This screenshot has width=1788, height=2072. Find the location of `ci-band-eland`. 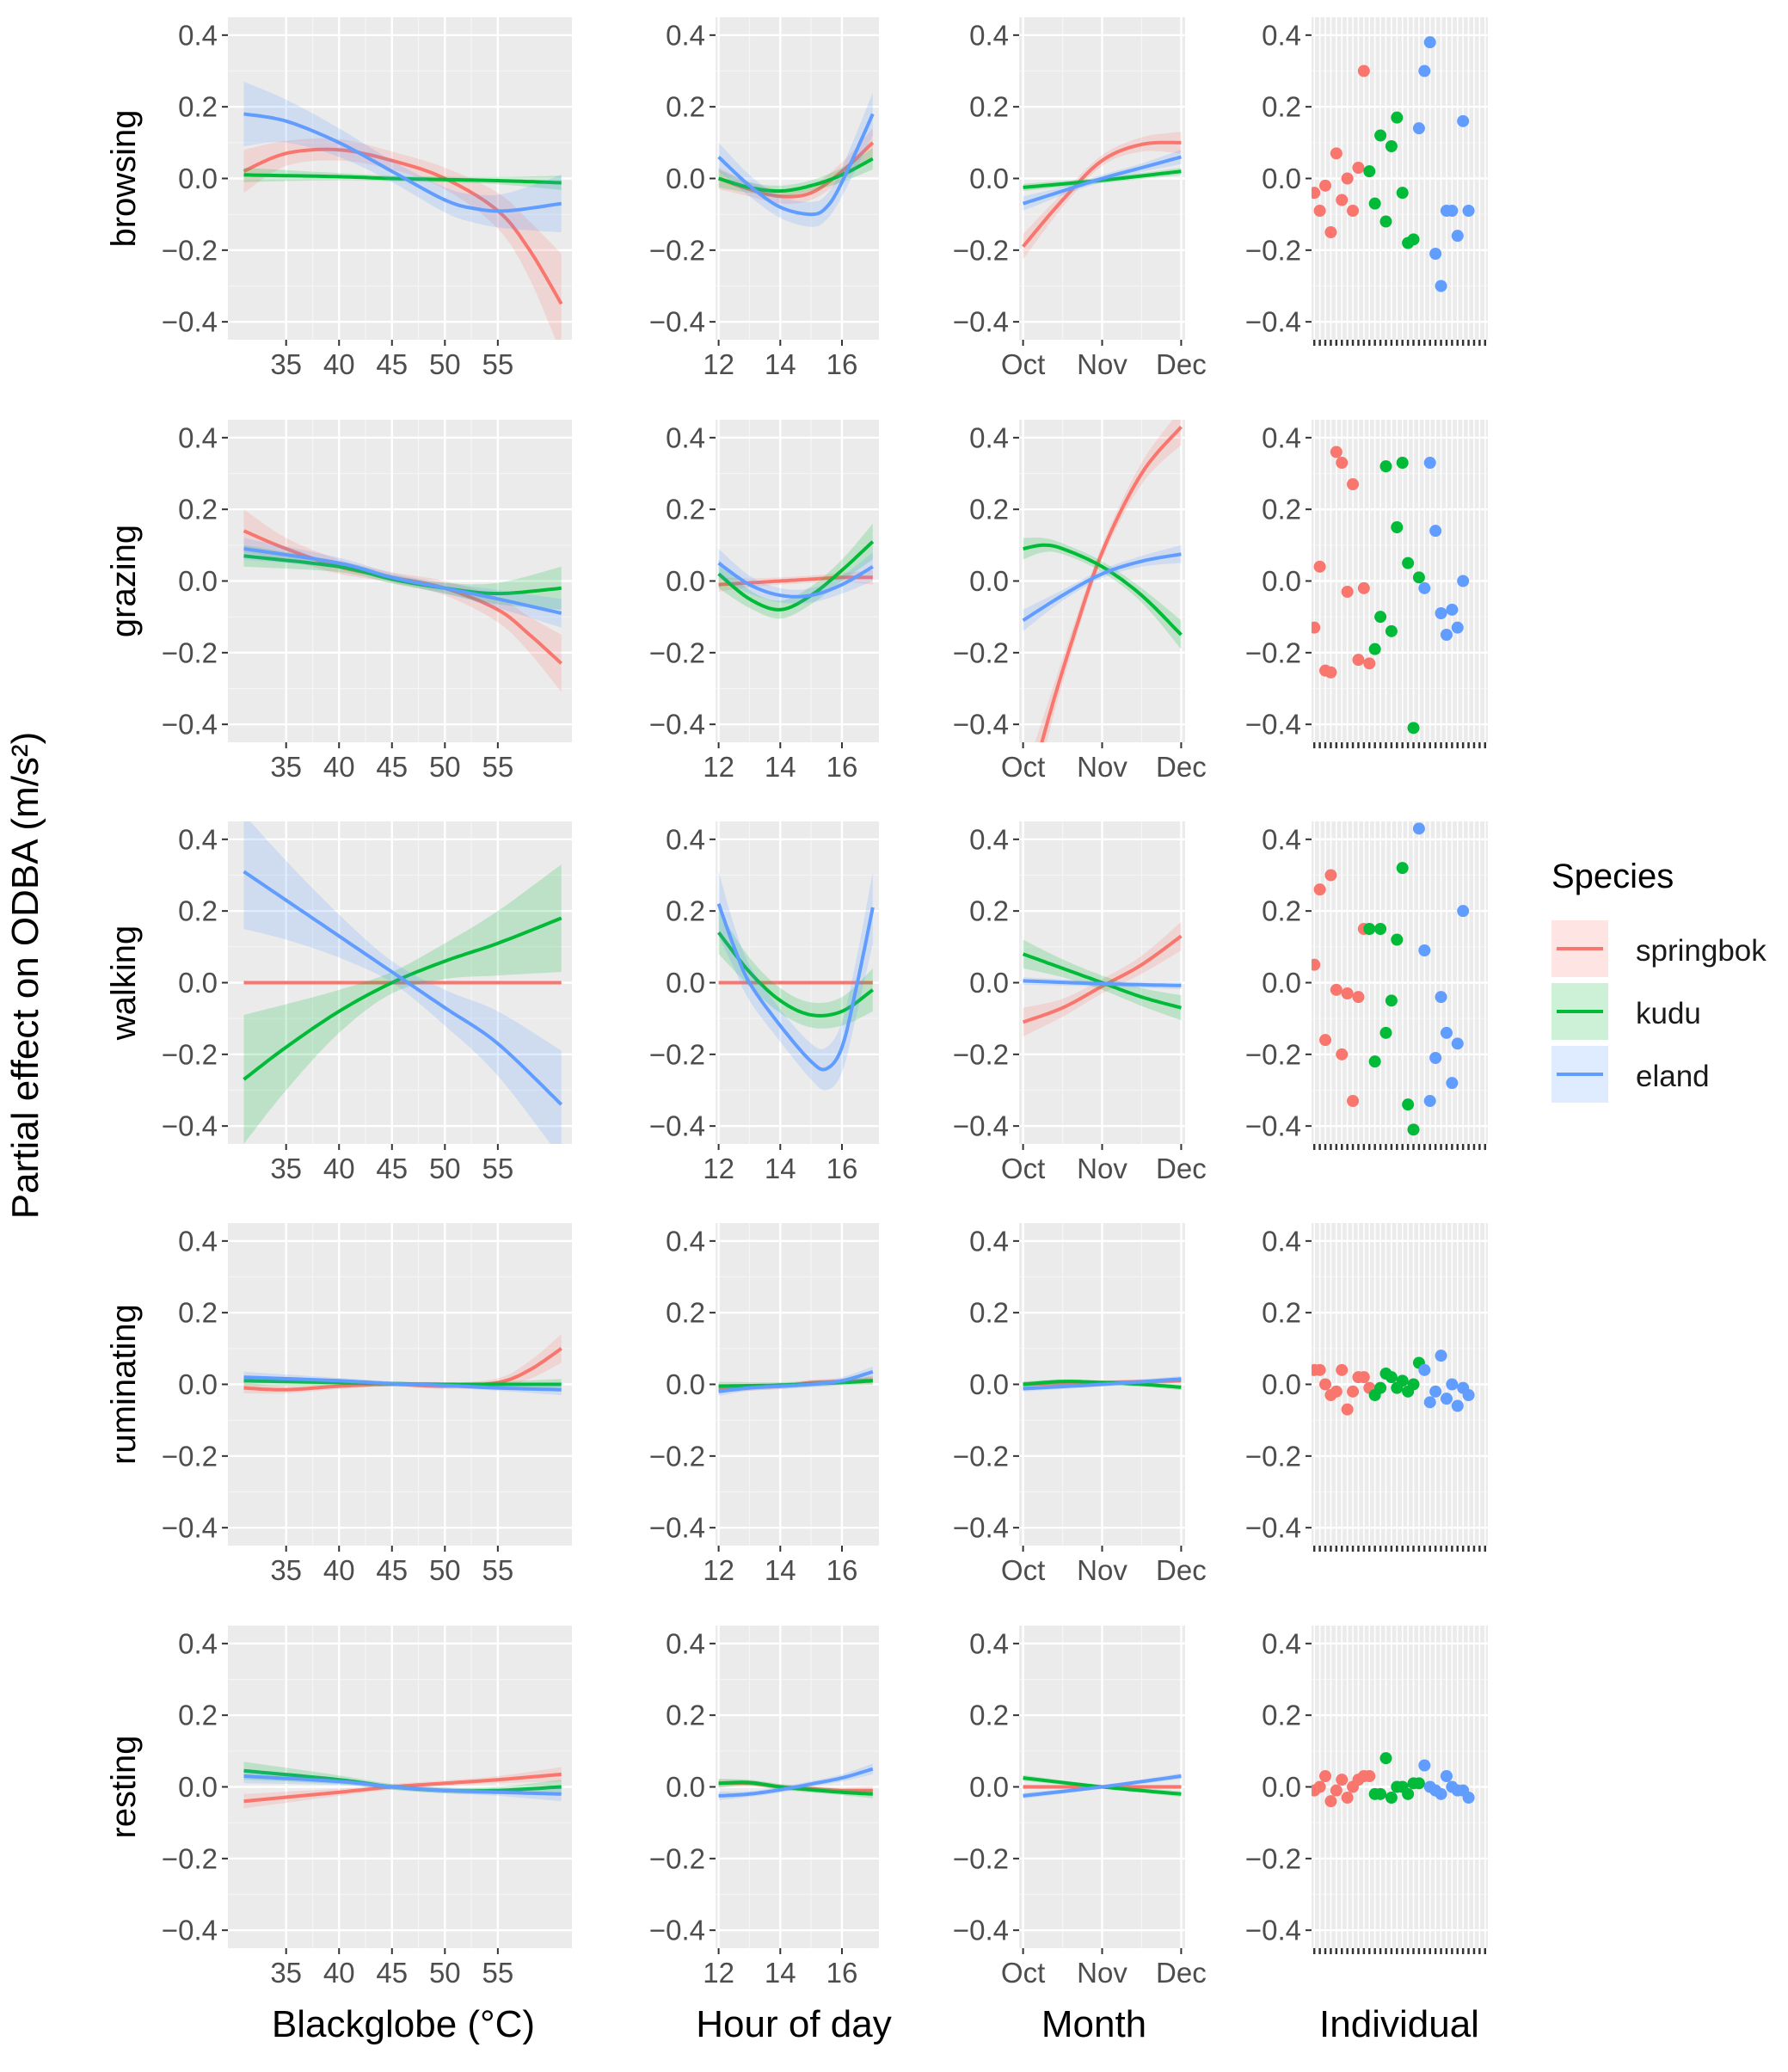

ci-band-eland is located at coordinates (796, 1781).